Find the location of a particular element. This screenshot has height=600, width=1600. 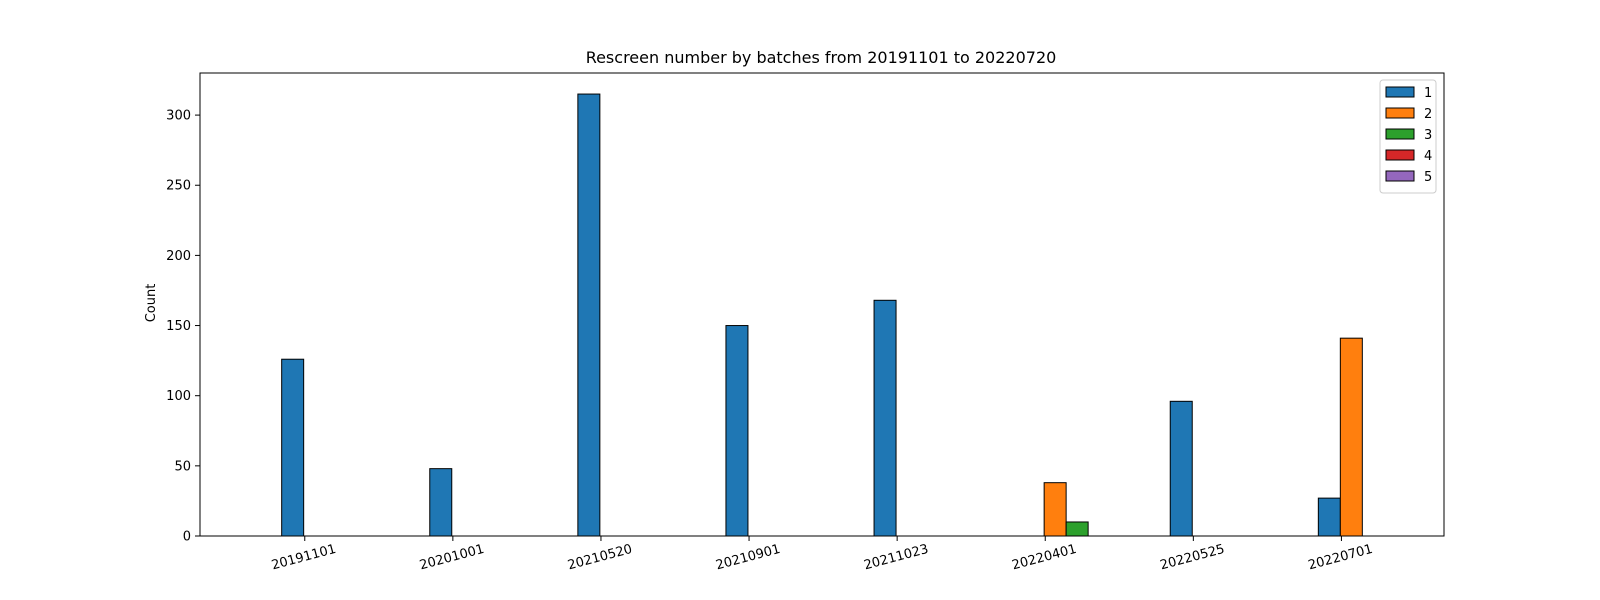

legend-label-5: 5 is located at coordinates (1428, 177).